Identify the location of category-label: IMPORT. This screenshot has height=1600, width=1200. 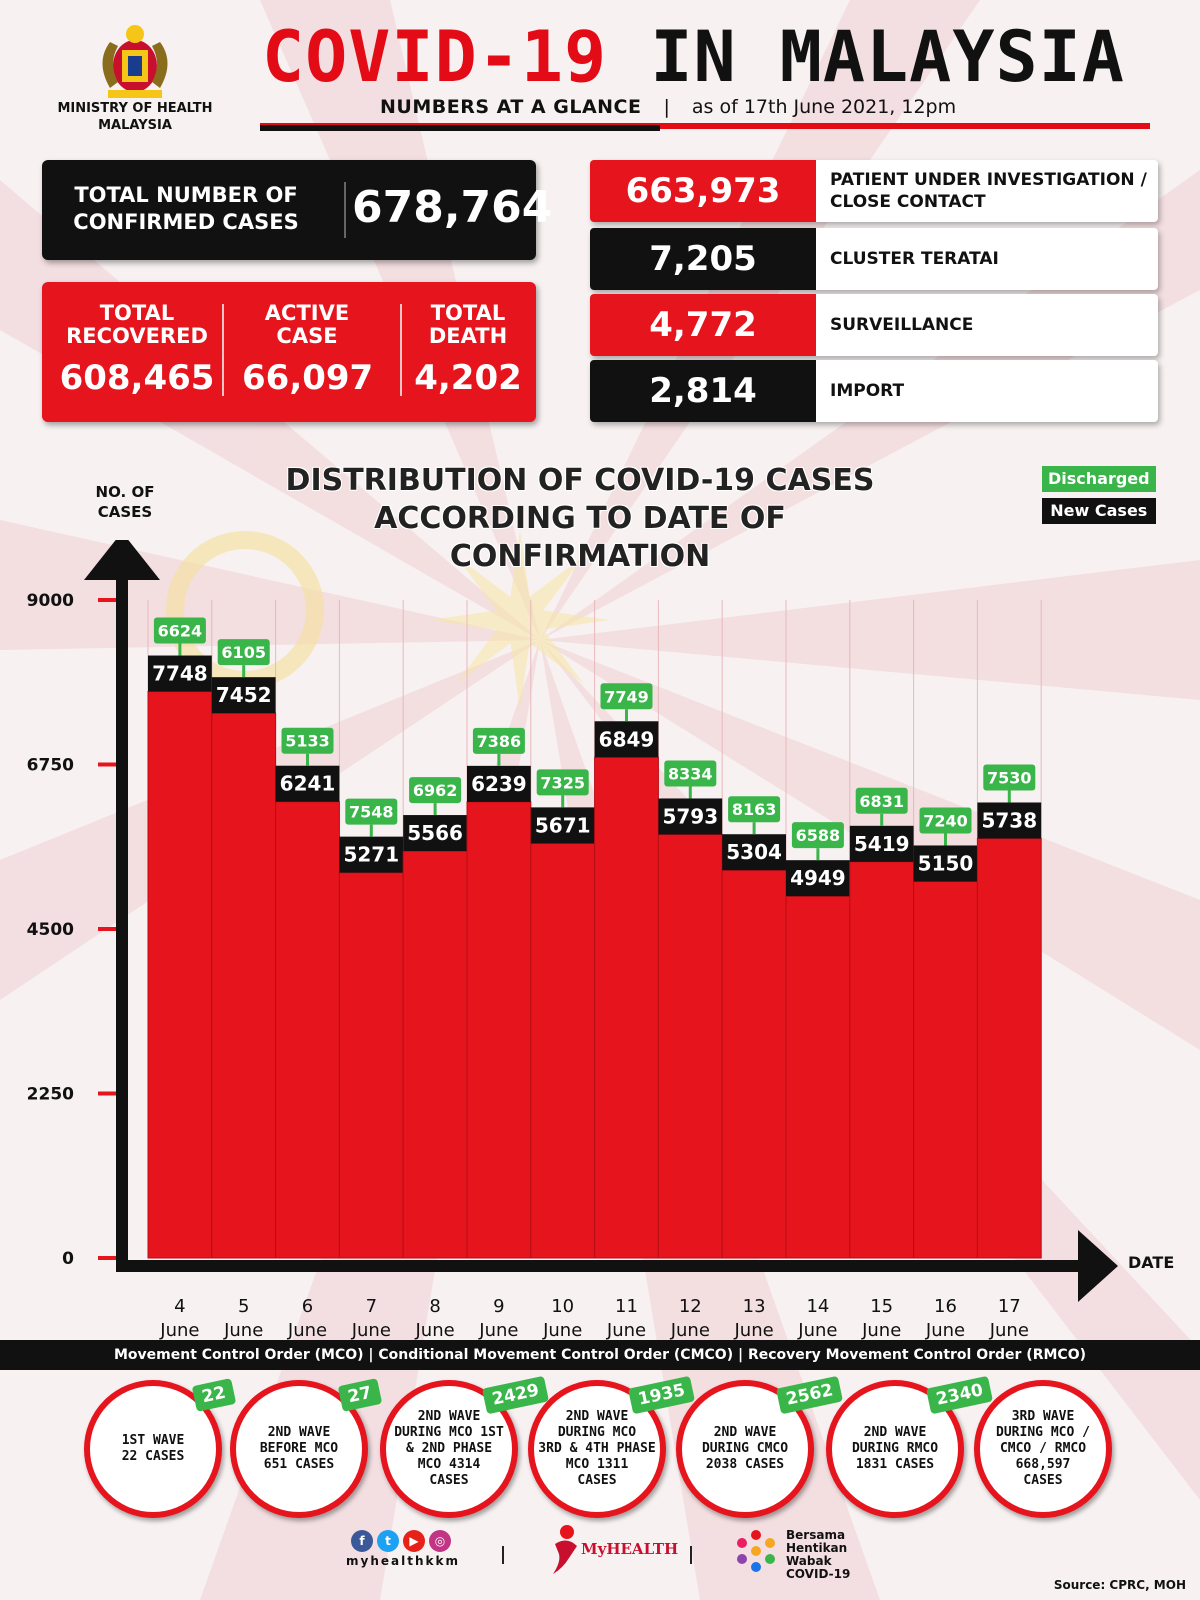
(867, 391).